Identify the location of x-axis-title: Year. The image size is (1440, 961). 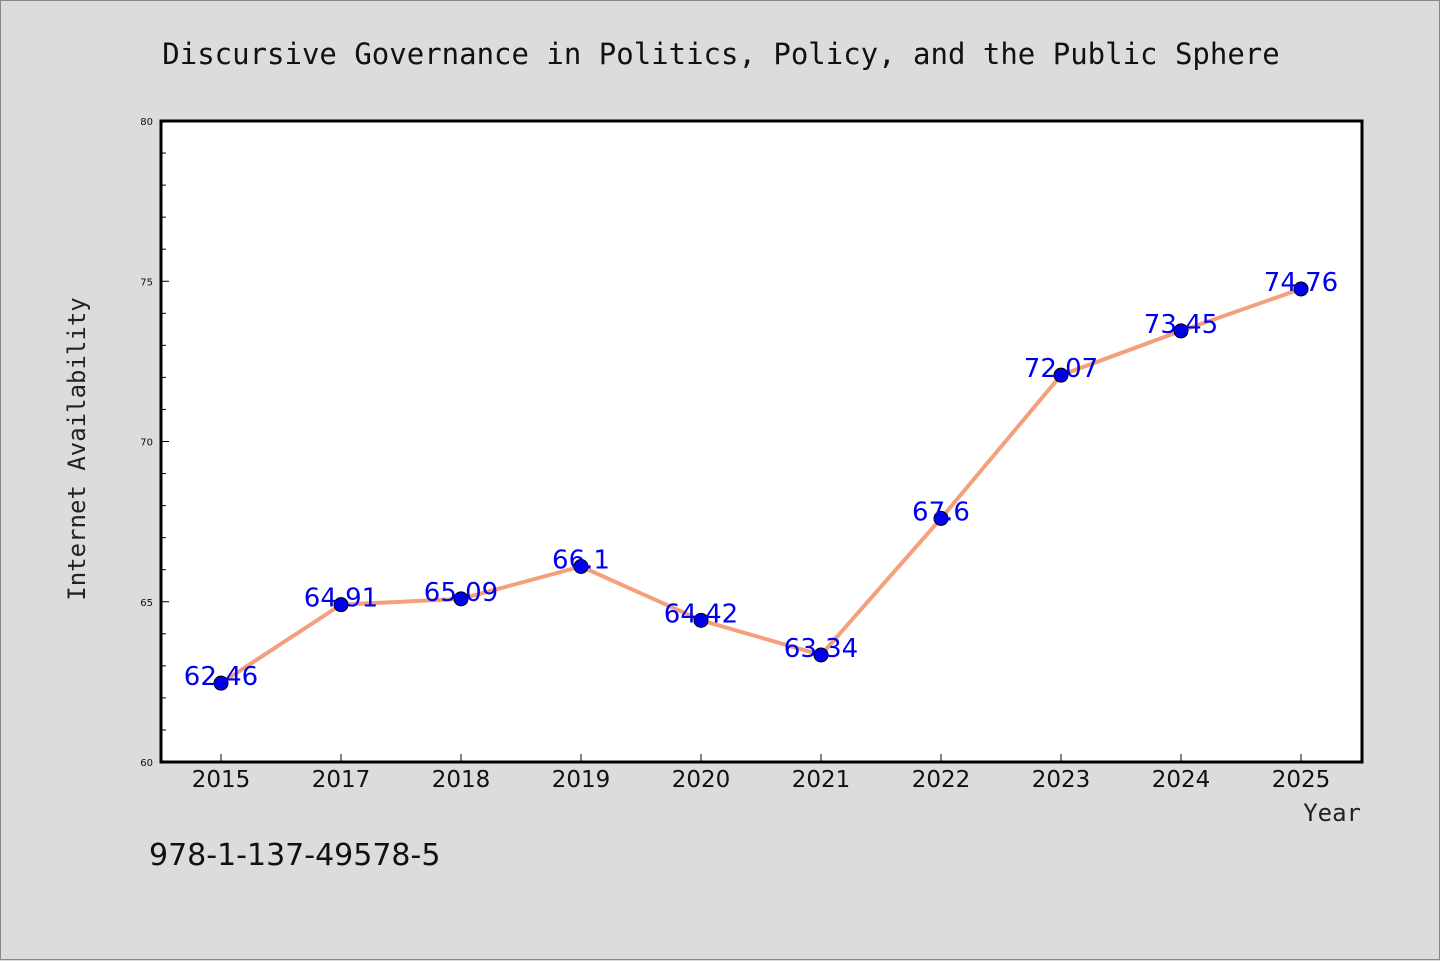
(1332, 813).